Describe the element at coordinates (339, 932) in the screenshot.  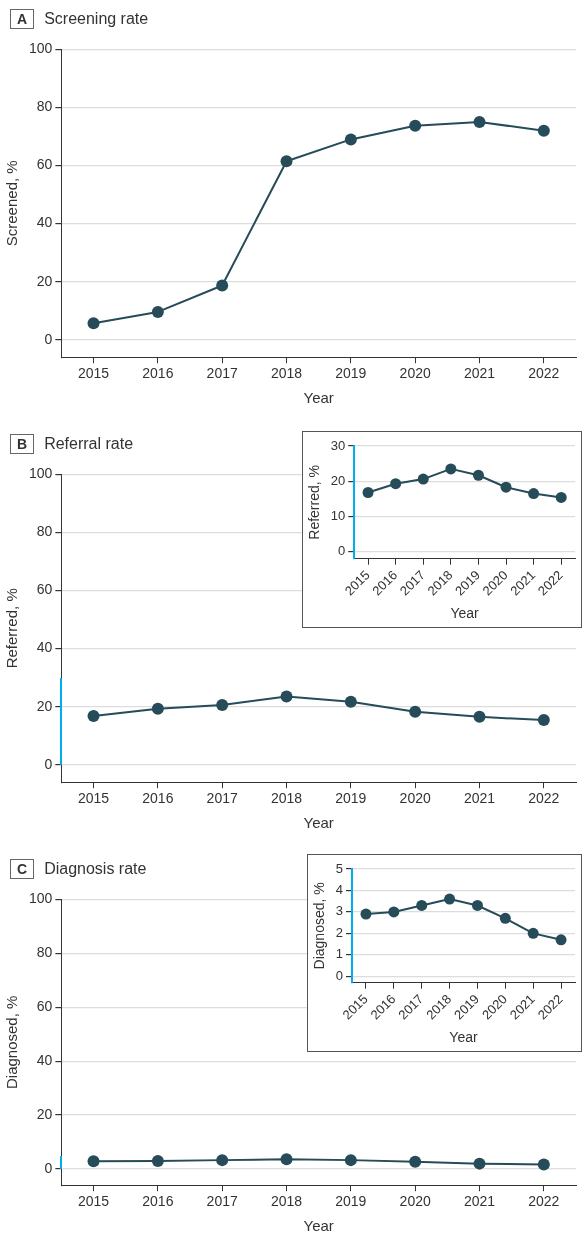
I see `y-tick-label: 2` at that location.